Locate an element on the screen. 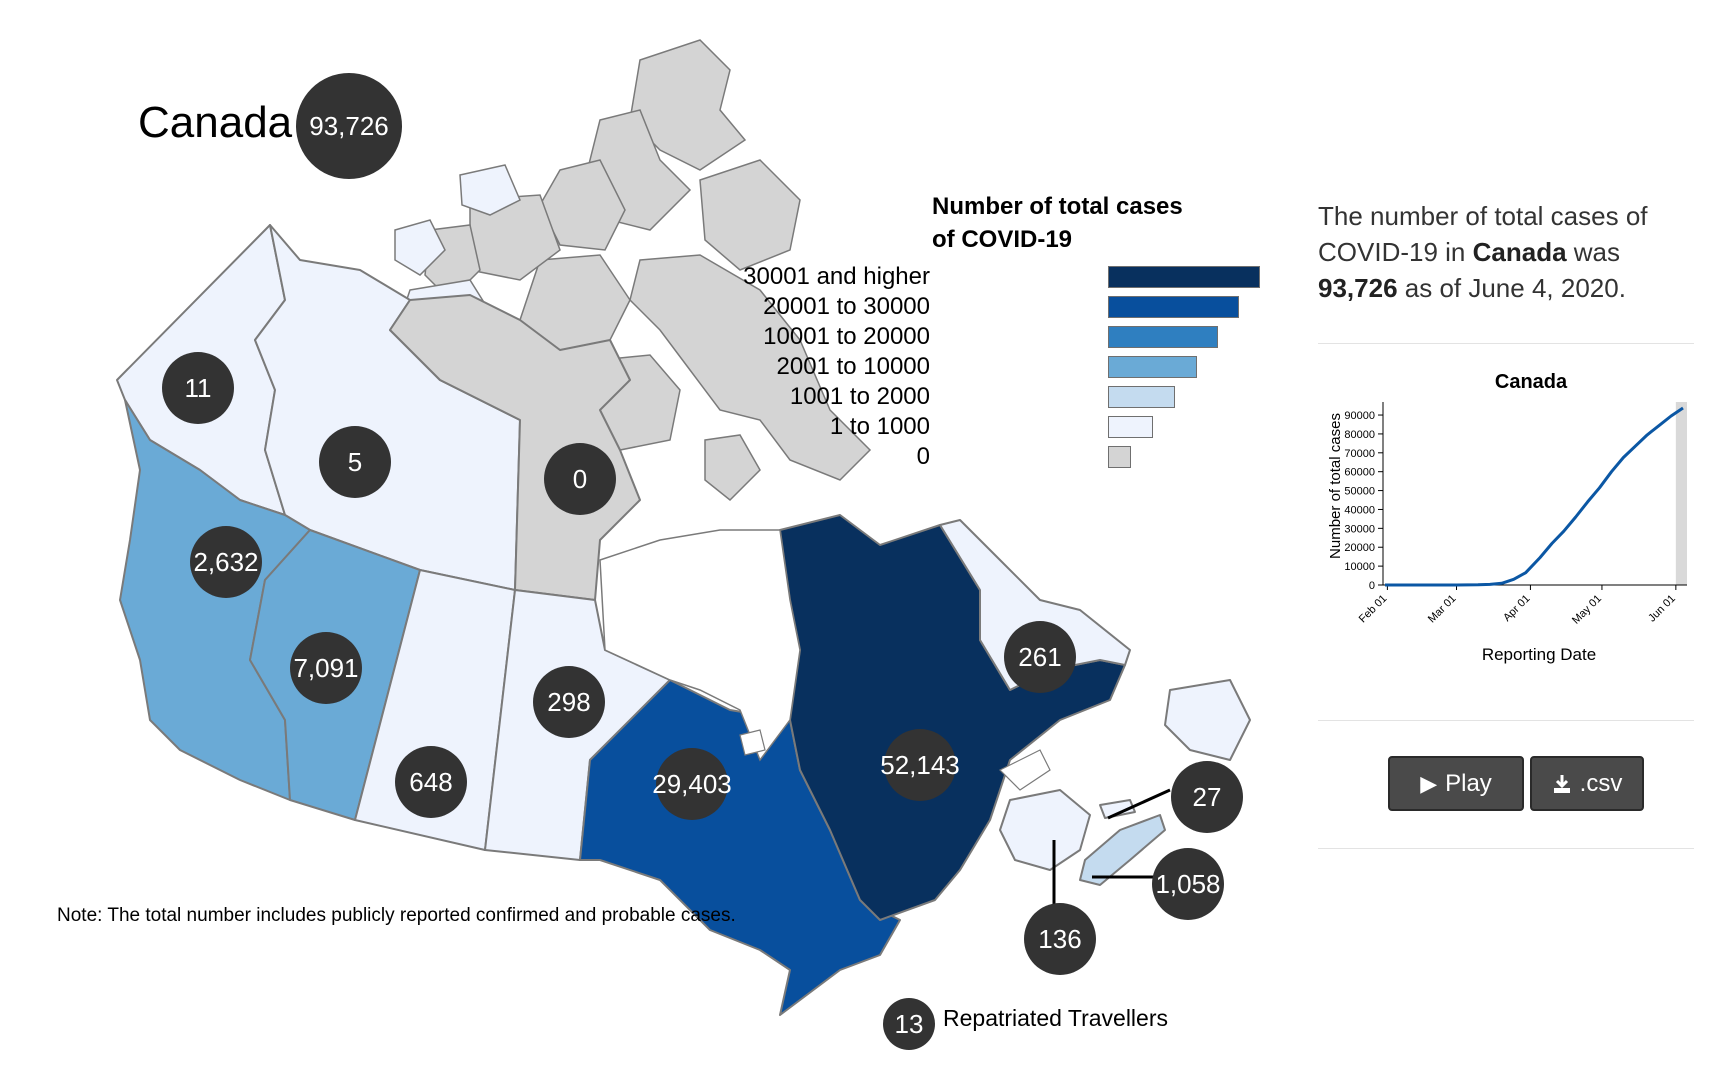  chart-y-tick-label: 90000 is located at coordinates (1359, 416).